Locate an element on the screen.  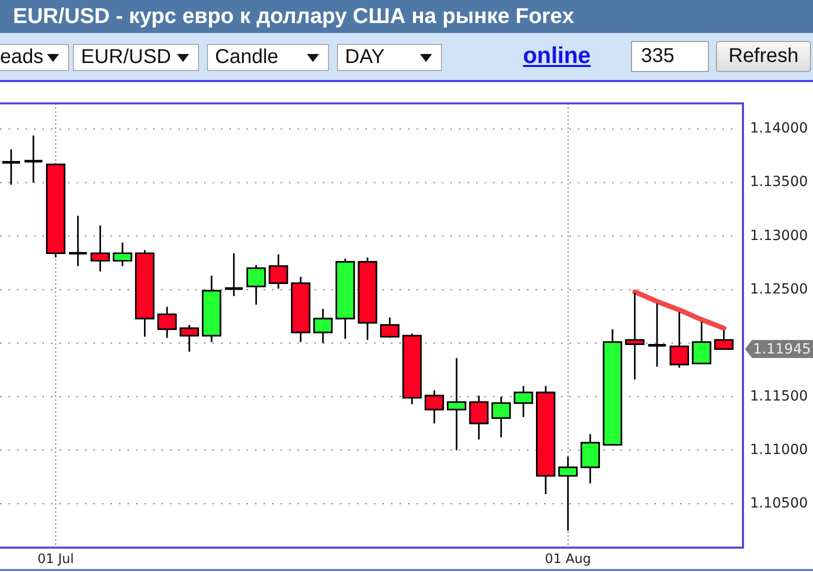
y-tick-label: 1.10500 is located at coordinates (779, 503).